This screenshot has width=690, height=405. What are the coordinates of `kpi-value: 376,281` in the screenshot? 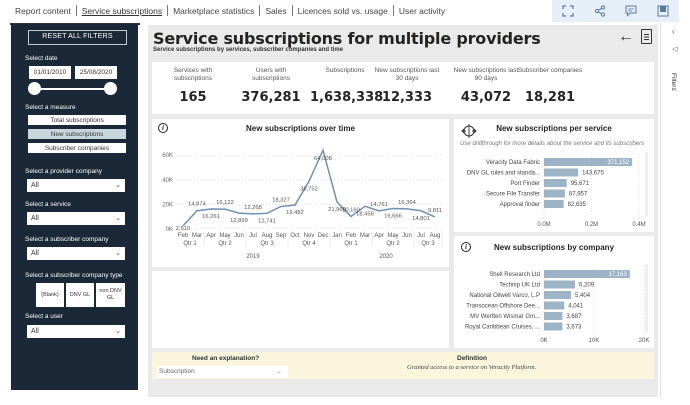 It's located at (271, 97).